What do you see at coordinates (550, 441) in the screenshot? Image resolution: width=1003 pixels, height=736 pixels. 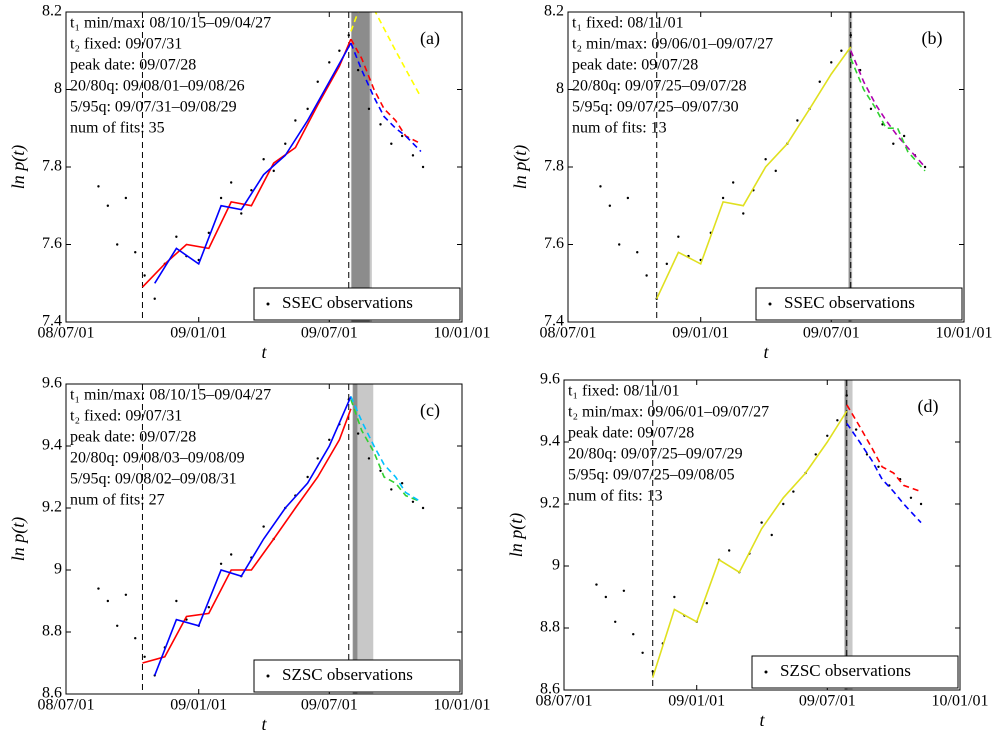 I see `y-tick-label: 9.4` at bounding box center [550, 441].